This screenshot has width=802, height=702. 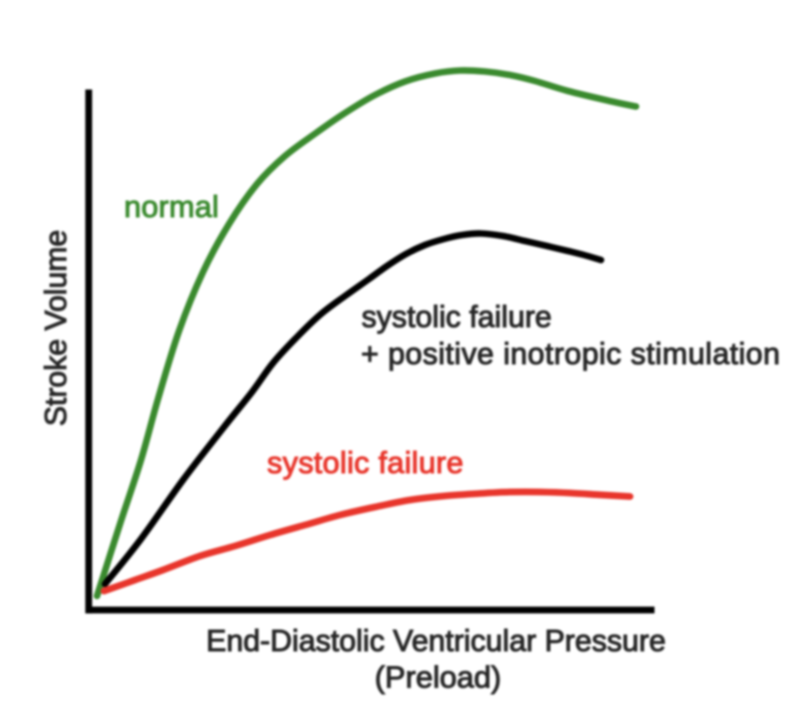 What do you see at coordinates (436, 641) in the screenshot?
I see `svg-text:End-Diastolic Ventricular Pres: End-Diastolic Ventricular Pressure` at bounding box center [436, 641].